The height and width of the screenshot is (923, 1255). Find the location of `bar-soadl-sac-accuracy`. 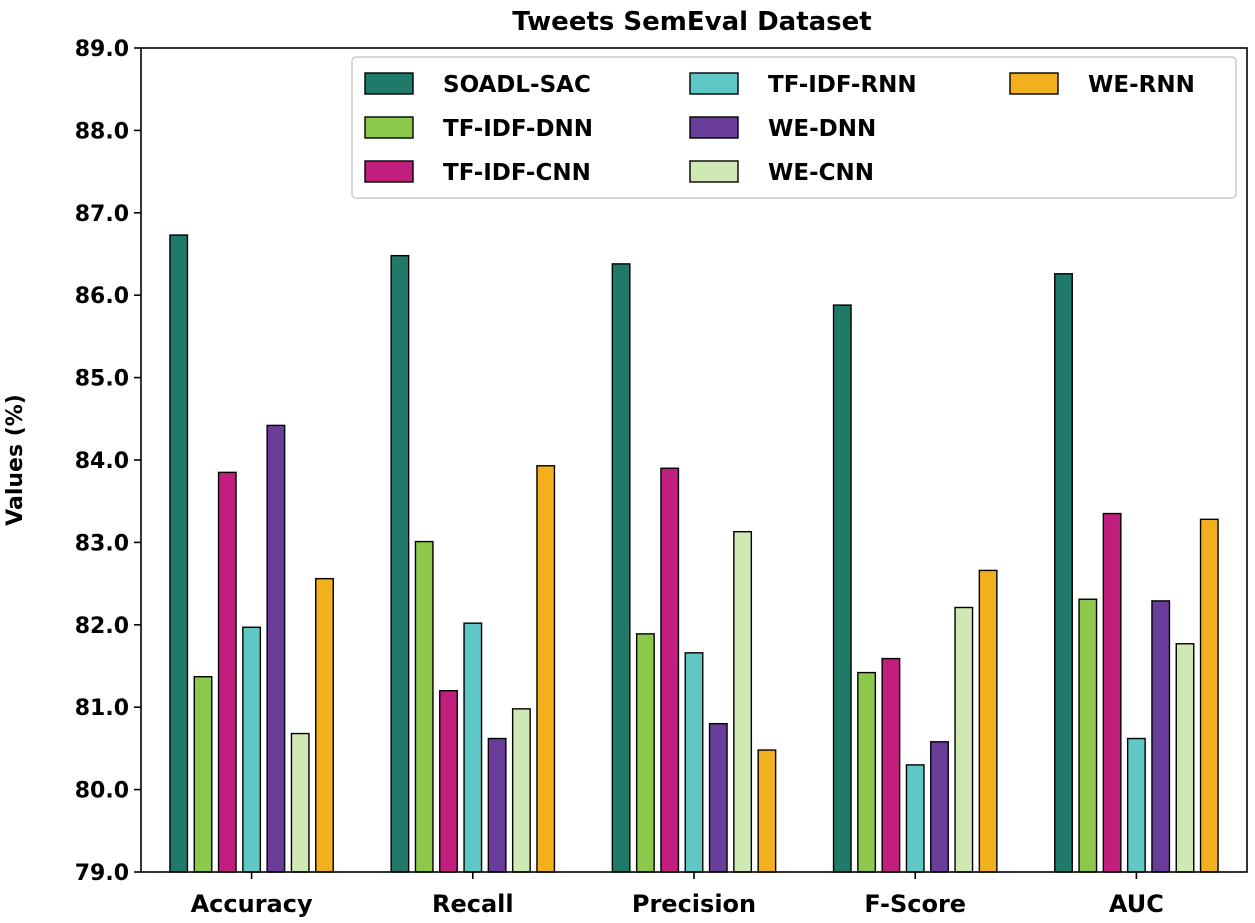

bar-soadl-sac-accuracy is located at coordinates (179, 553).